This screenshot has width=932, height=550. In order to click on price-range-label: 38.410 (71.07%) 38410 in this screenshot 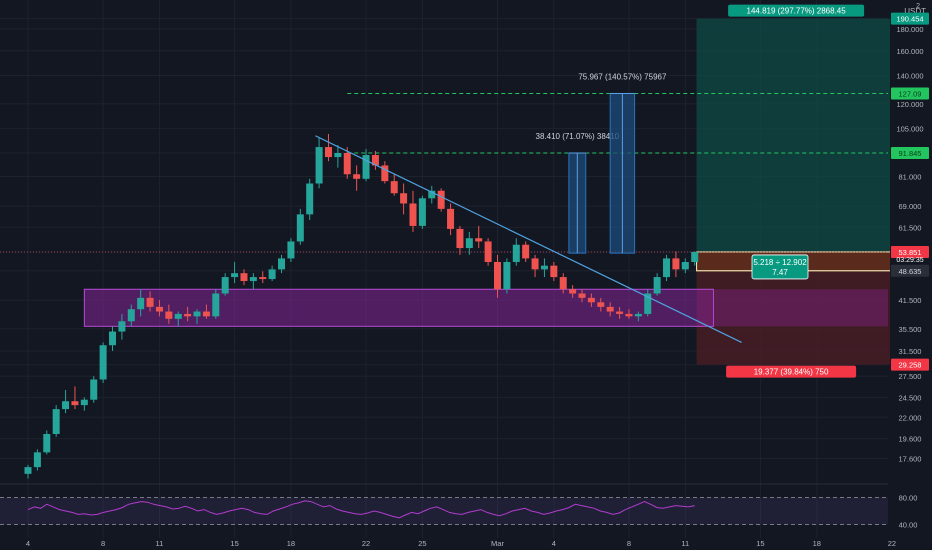, I will do `click(578, 136)`.